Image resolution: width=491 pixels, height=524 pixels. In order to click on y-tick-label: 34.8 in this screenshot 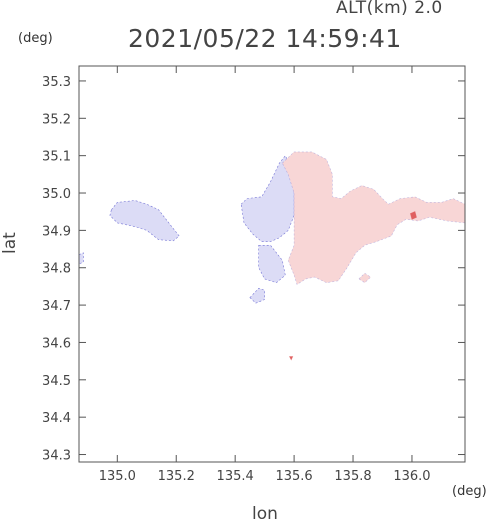, I will do `click(56, 269)`.